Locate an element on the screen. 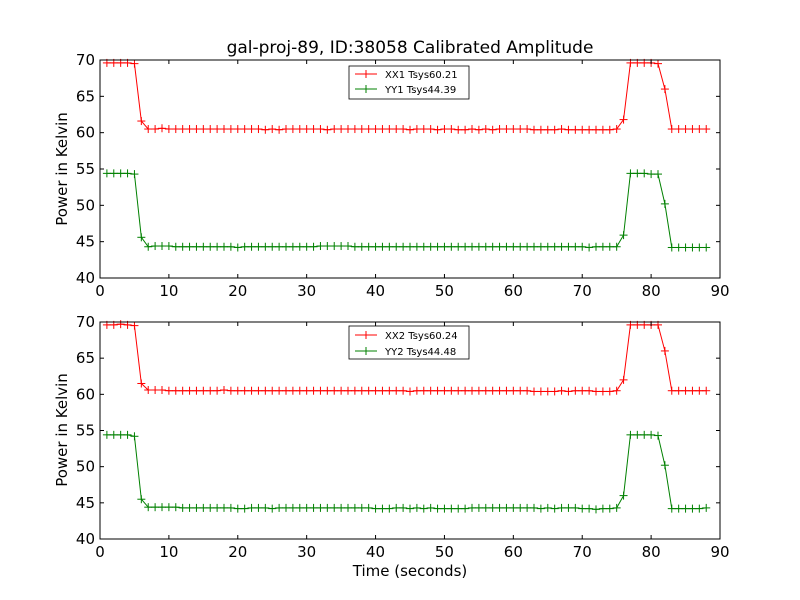  top-y-tick-label: 60 is located at coordinates (85, 133).